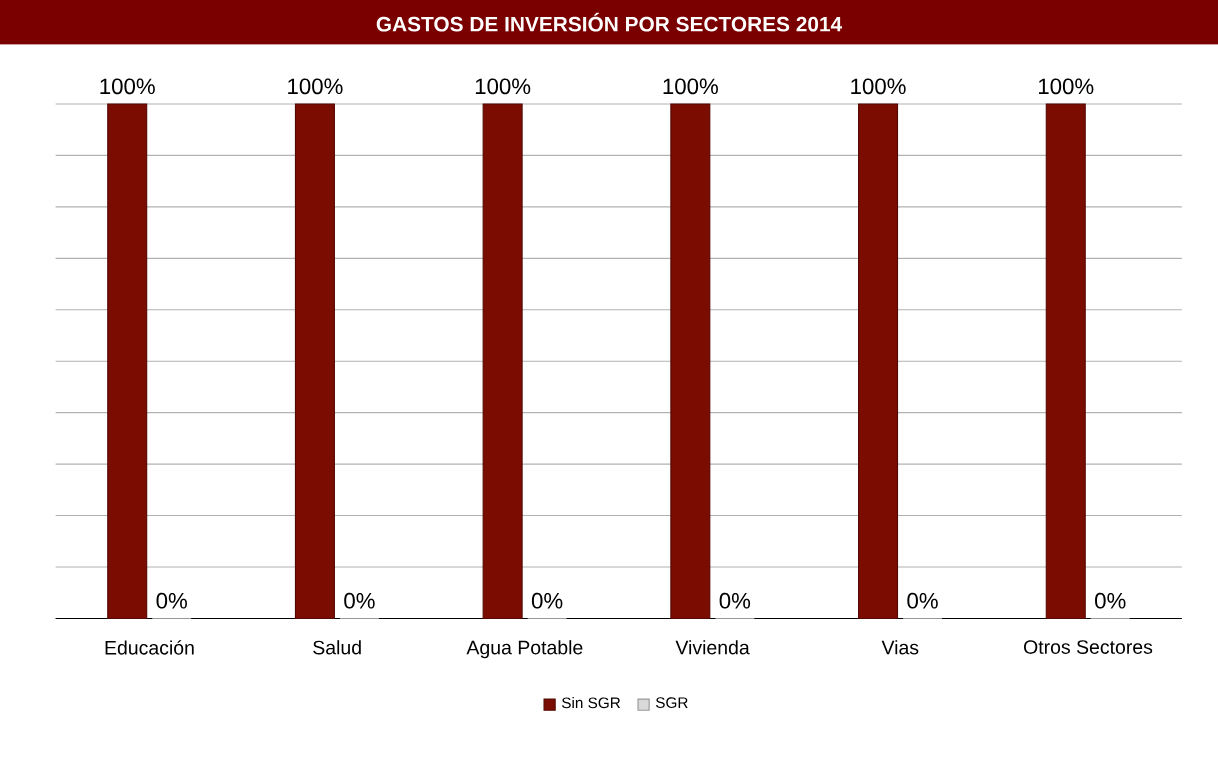 The image size is (1218, 763). Describe the element at coordinates (149, 647) in the screenshot. I see `x-tick-label: Educación` at that location.